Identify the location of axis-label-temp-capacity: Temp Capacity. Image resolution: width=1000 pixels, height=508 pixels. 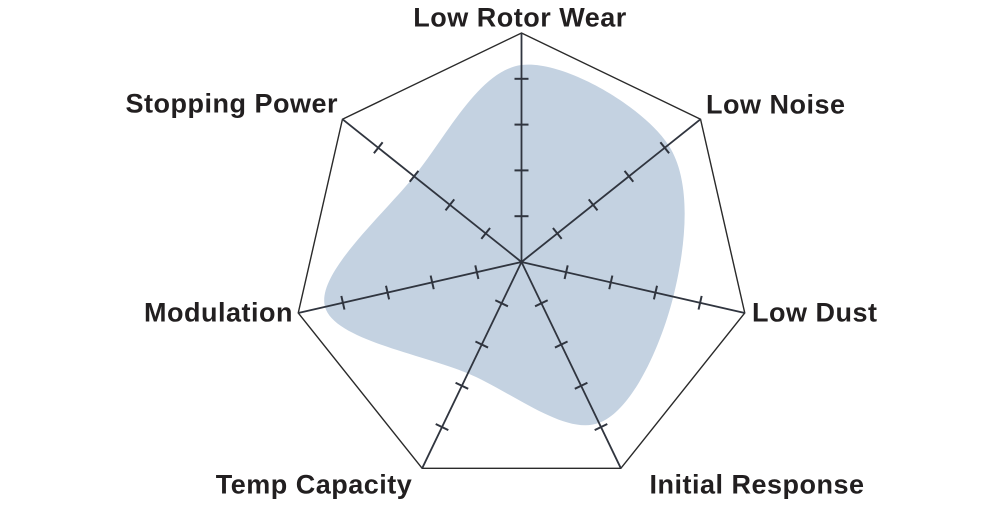
(314, 484).